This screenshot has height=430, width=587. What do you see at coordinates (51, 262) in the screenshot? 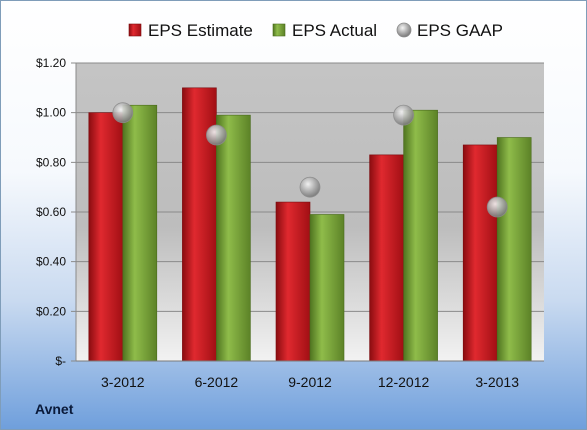
I see `y-tick-label: $0.40` at bounding box center [51, 262].